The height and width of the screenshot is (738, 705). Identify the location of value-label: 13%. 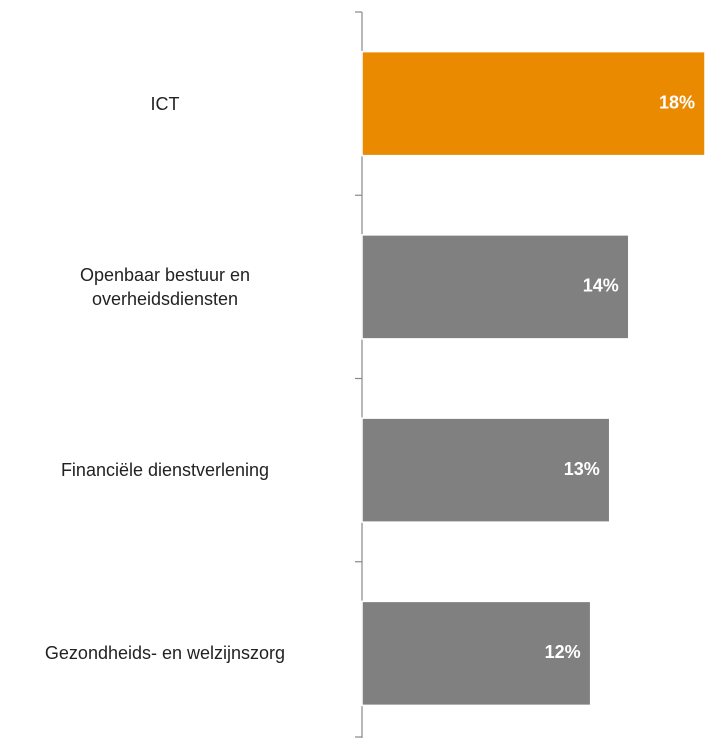
(582, 469).